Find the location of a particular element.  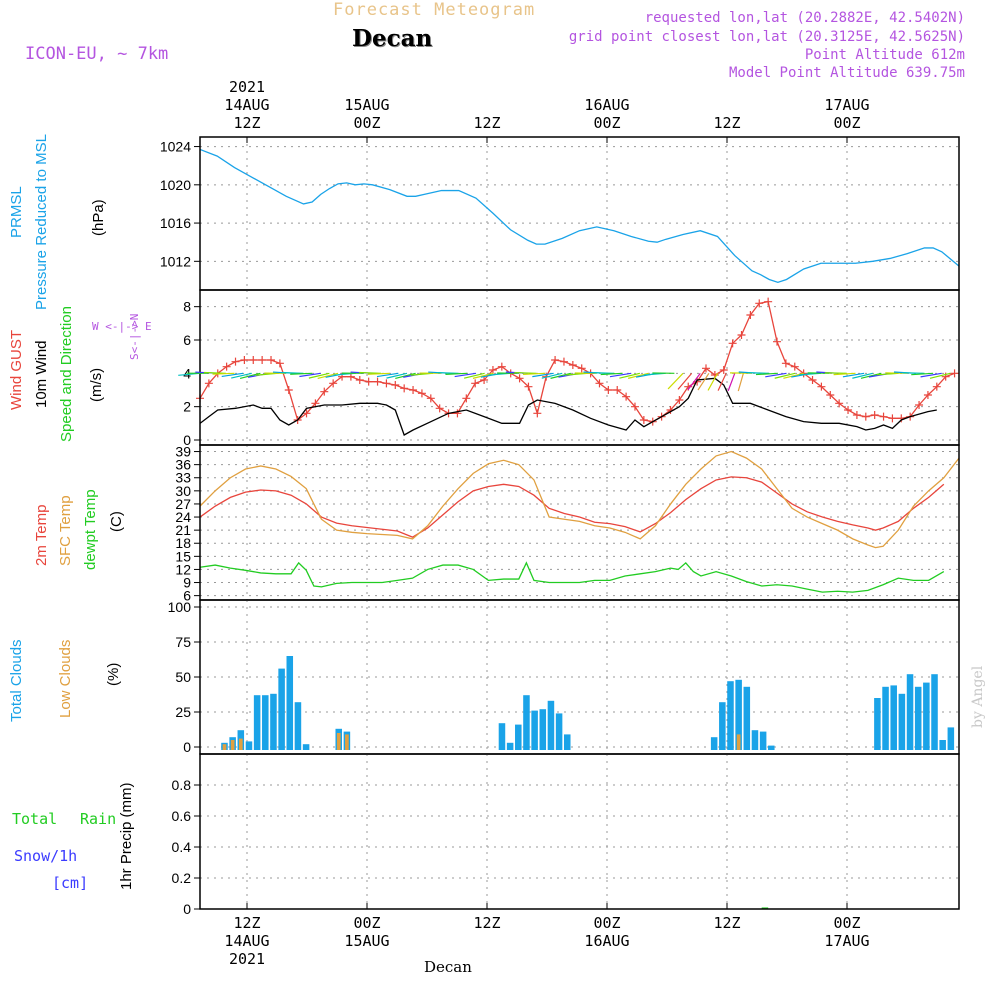

ytick-label: 15 is located at coordinates (183, 556).